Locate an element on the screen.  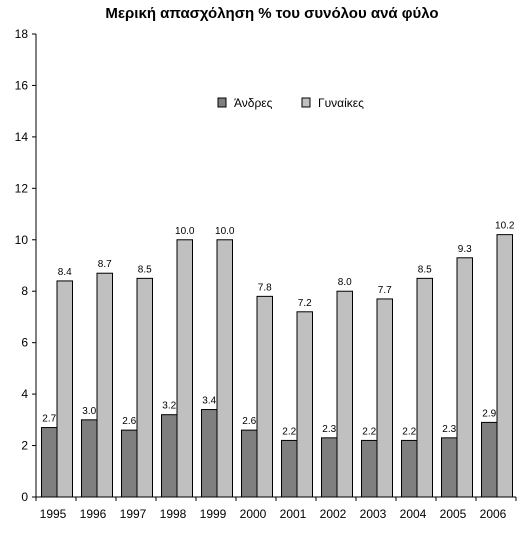
x-tick-label: 2002 is located at coordinates (333, 514).